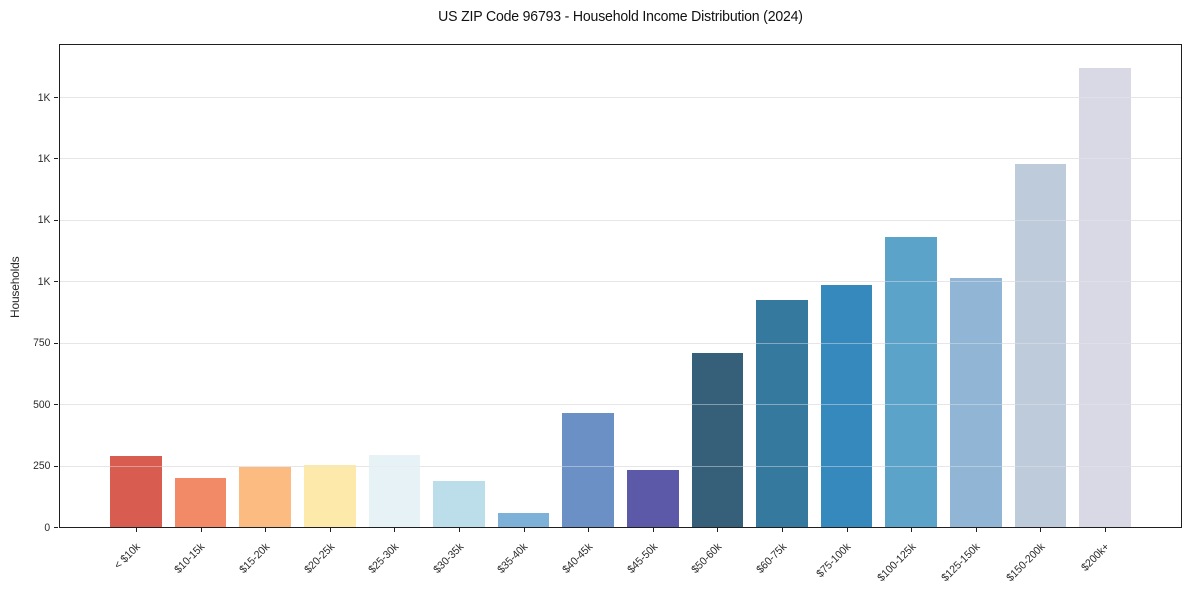 The image size is (1189, 590). I want to click on x-tick-label: $35-40k, so click(513, 558).